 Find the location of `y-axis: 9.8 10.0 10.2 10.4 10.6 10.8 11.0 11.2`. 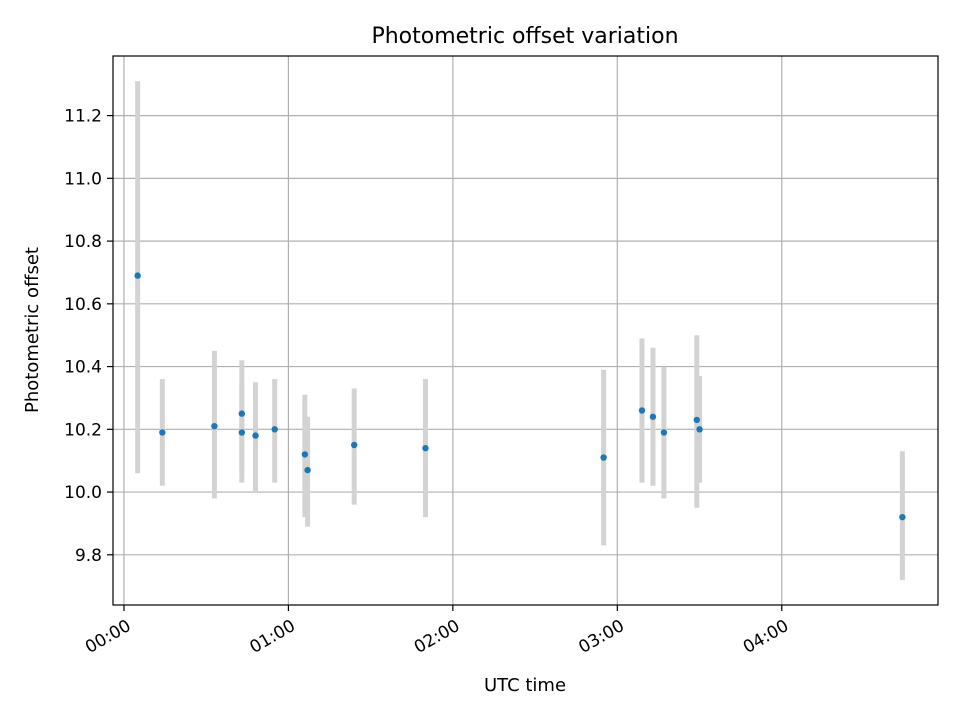

y-axis: 9.8 10.0 10.2 10.4 10.6 10.8 11.0 11.2 is located at coordinates (88, 336).